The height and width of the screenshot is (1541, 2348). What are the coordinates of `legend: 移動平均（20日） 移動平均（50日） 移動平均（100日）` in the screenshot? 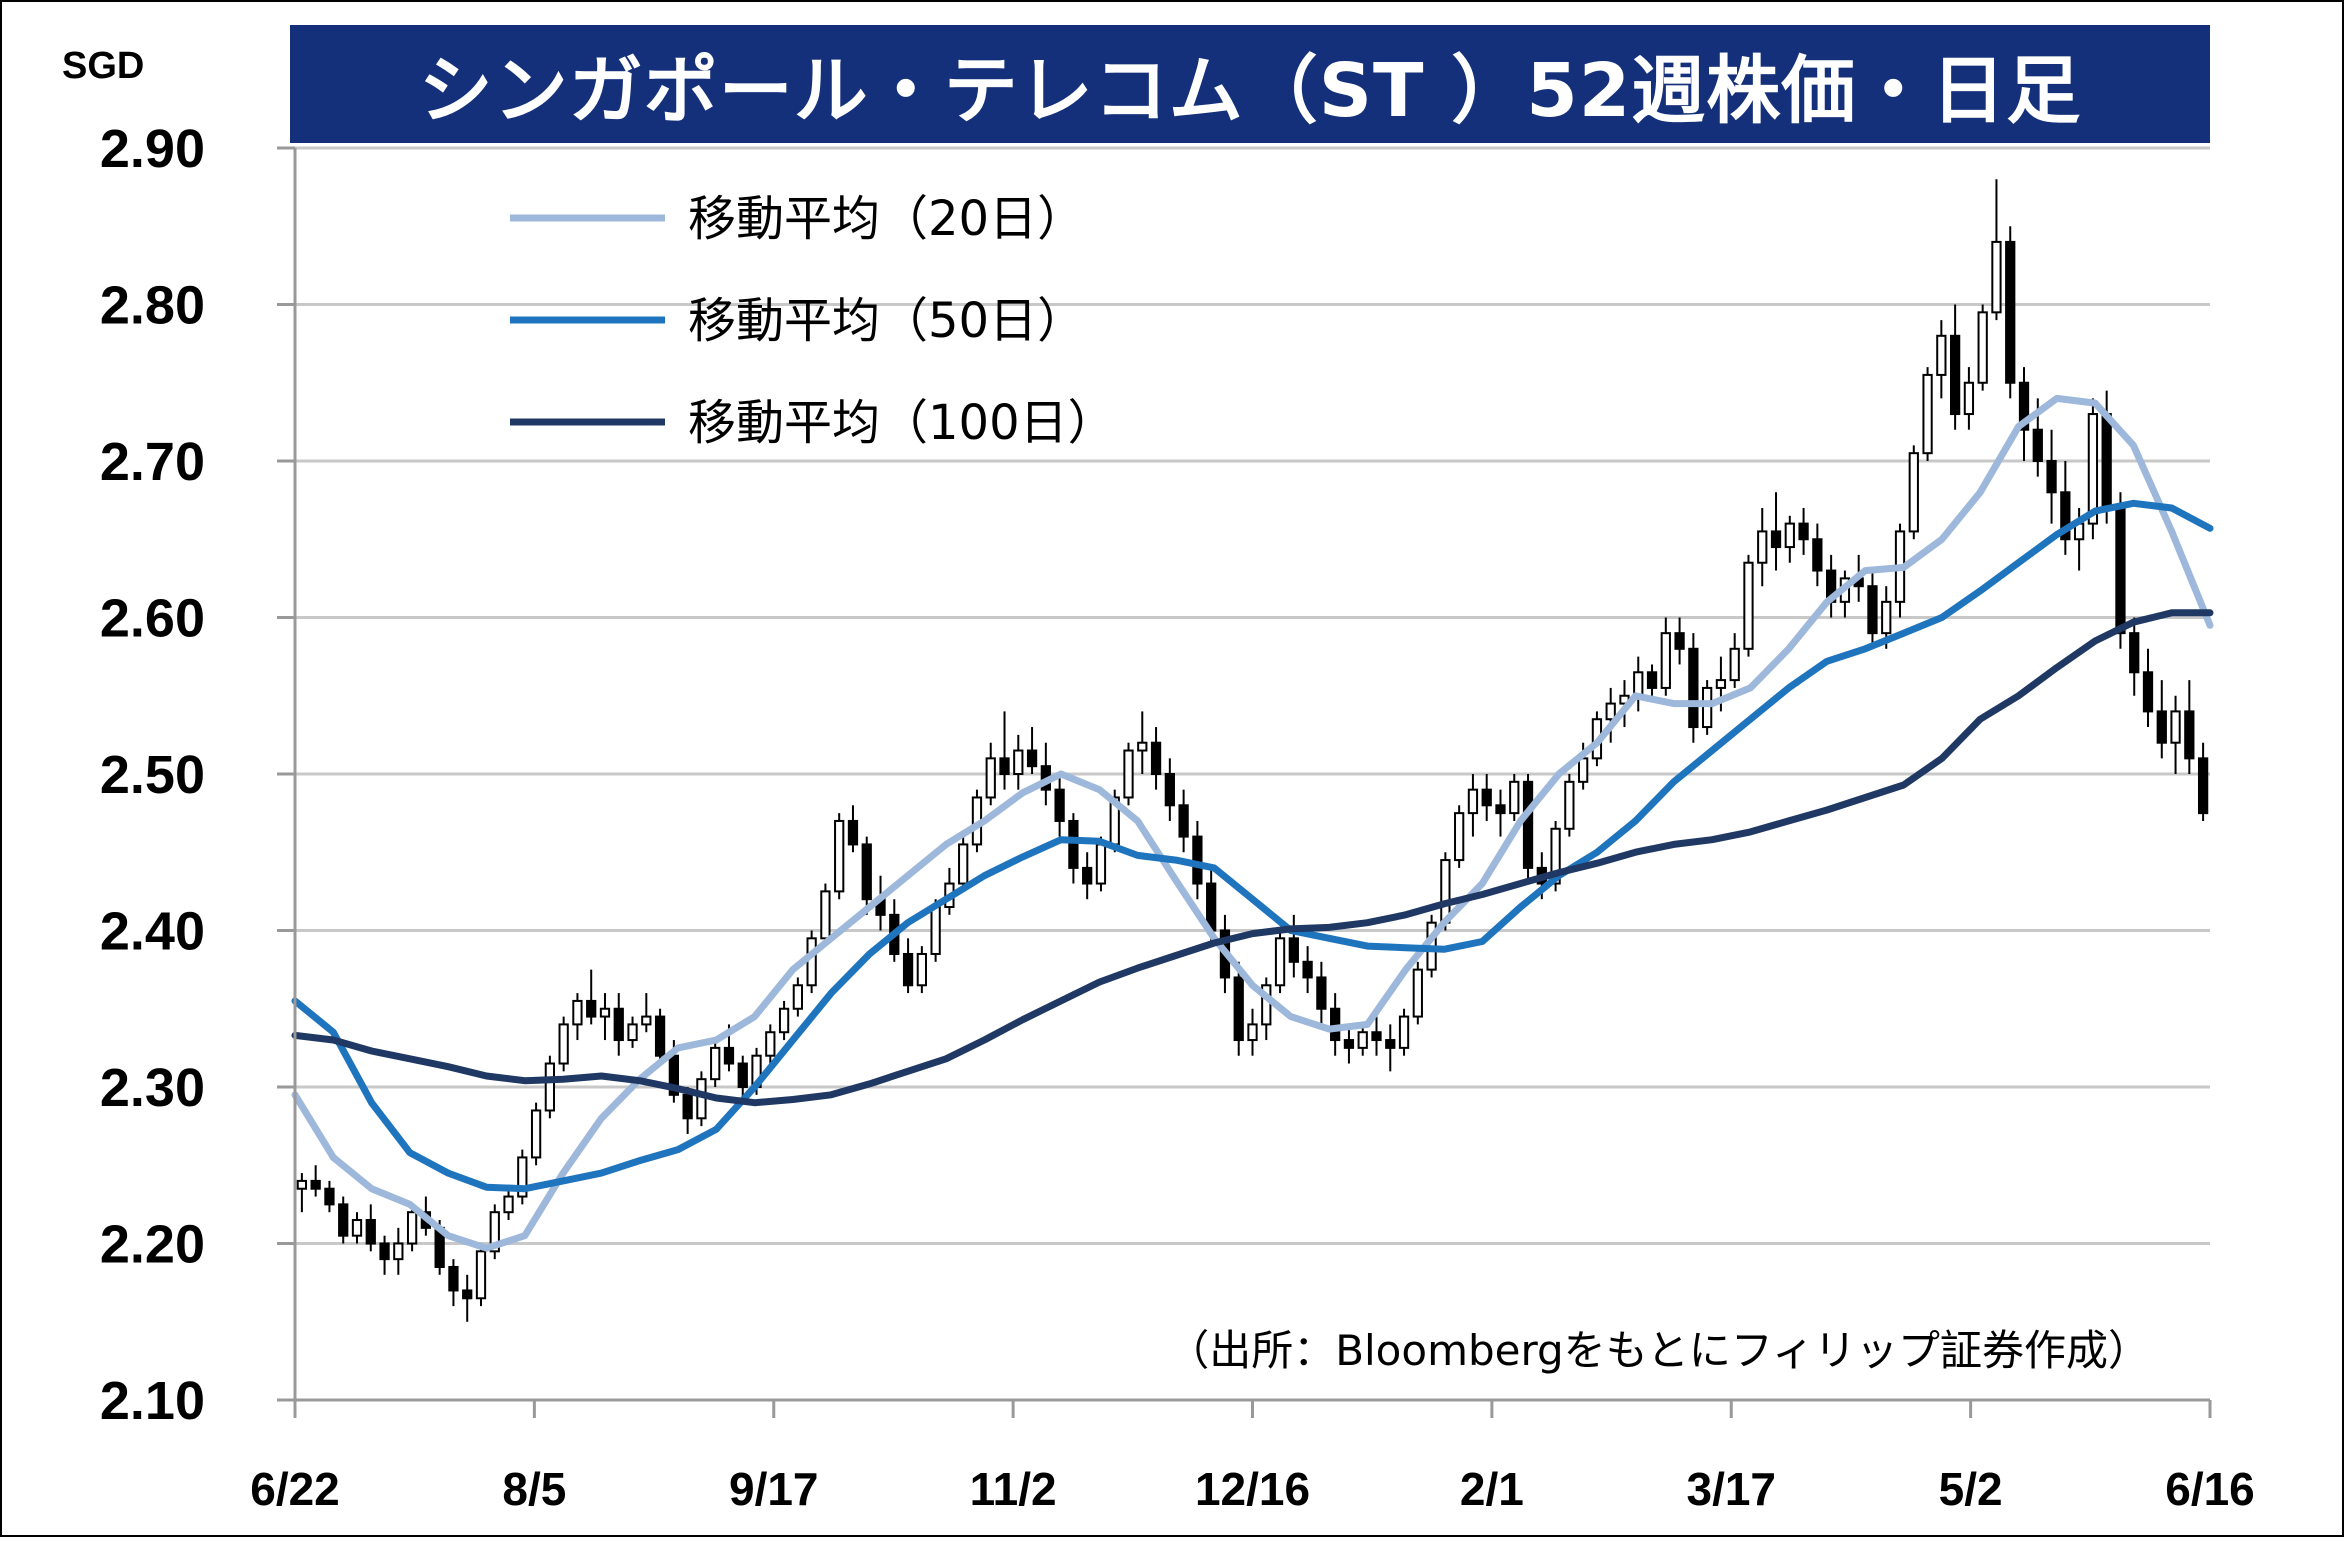 It's located at (813, 321).